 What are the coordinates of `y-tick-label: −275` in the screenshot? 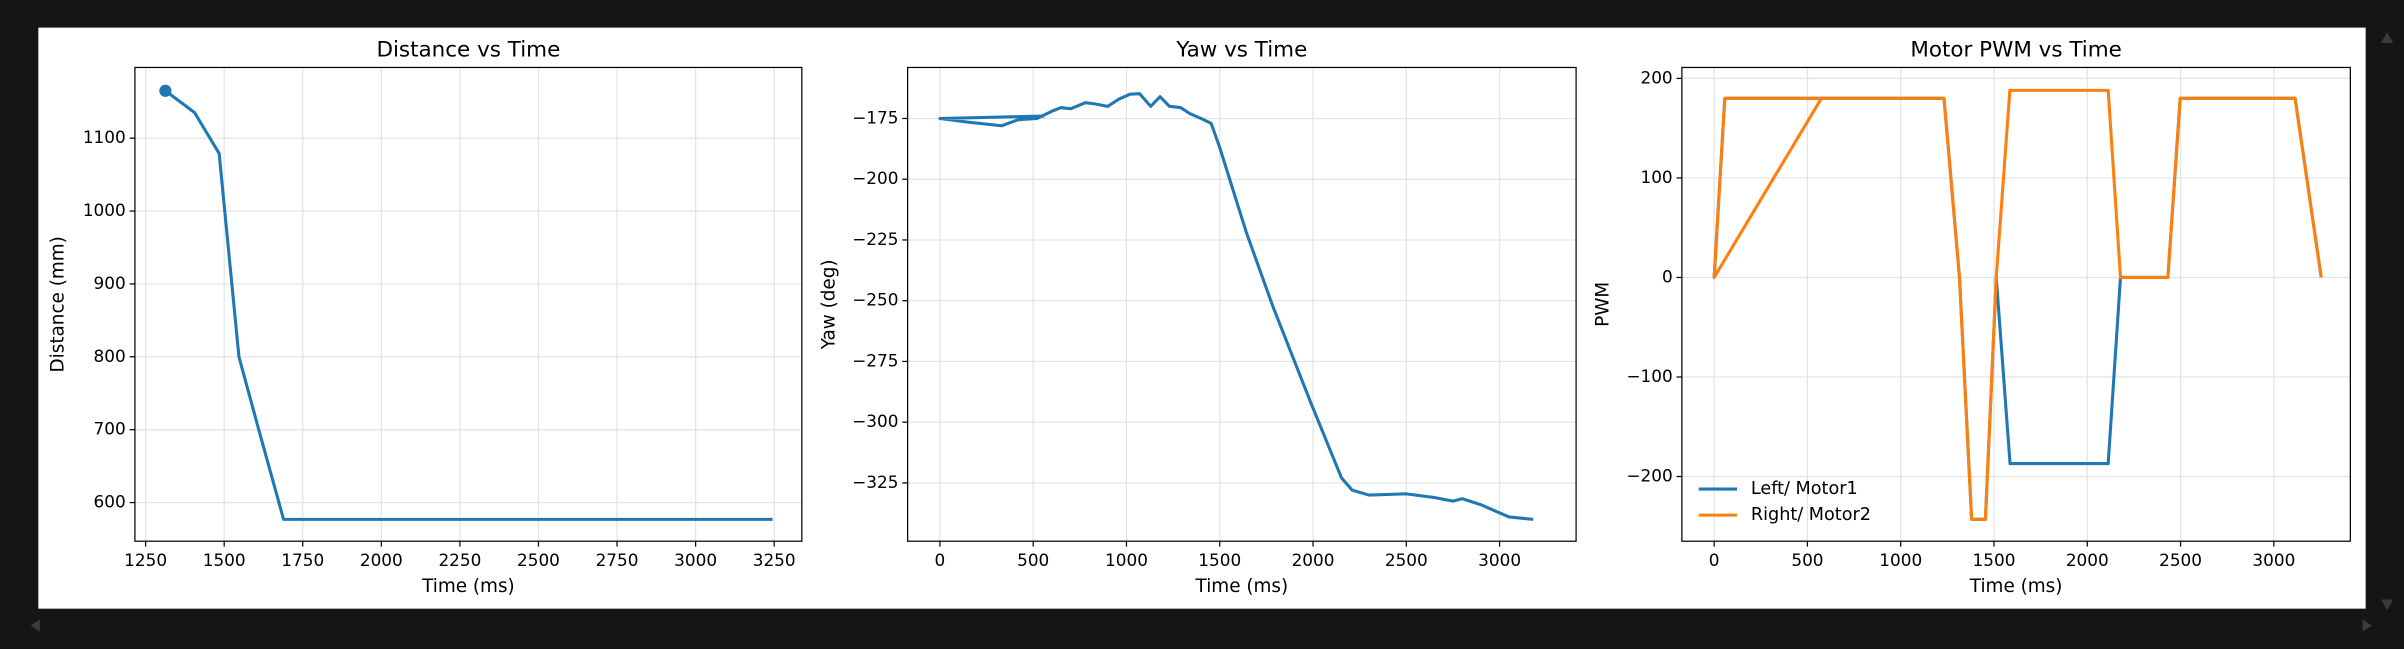 It's located at (875, 360).